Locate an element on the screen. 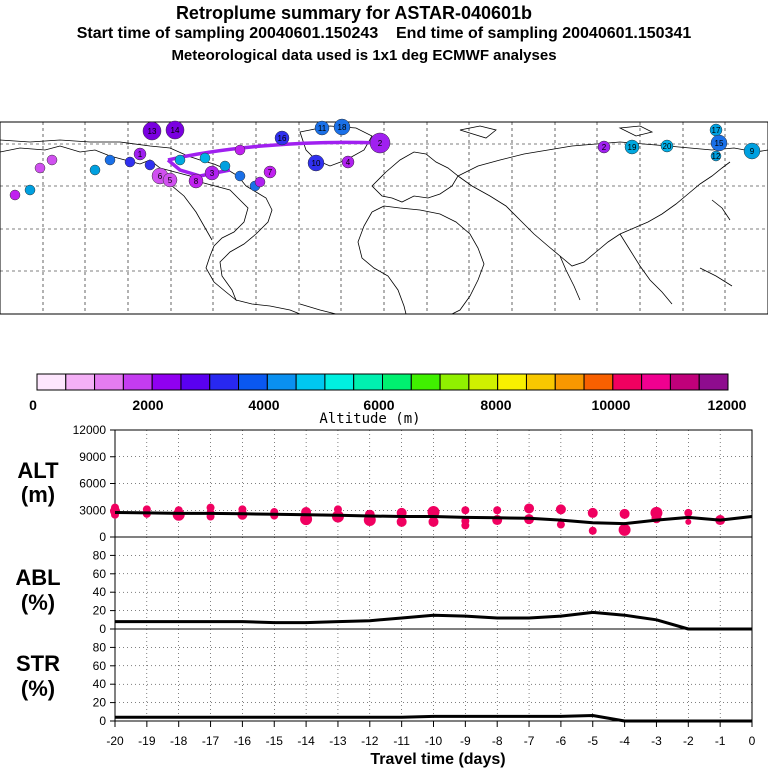 The width and height of the screenshot is (768, 768). x-tick-label: -20 is located at coordinates (115, 741).